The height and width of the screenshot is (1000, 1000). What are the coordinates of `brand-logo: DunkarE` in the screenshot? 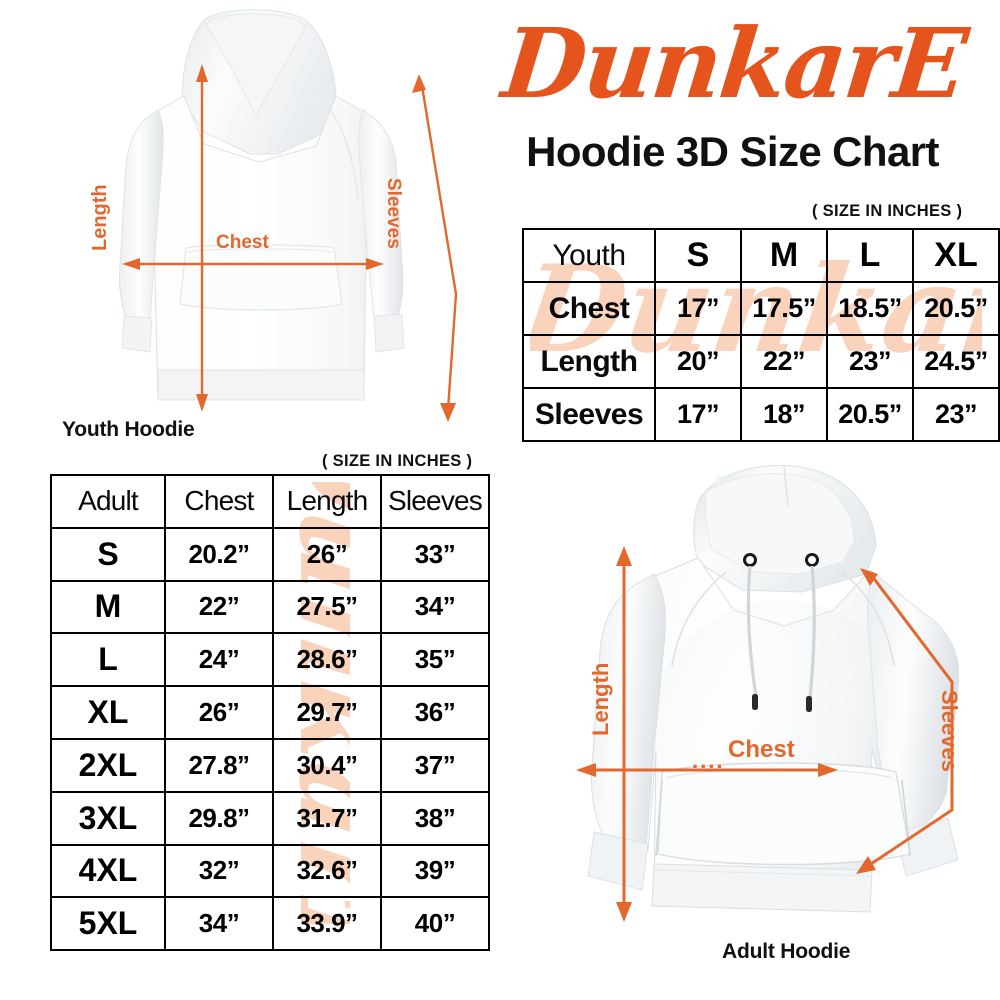 It's located at (734, 63).